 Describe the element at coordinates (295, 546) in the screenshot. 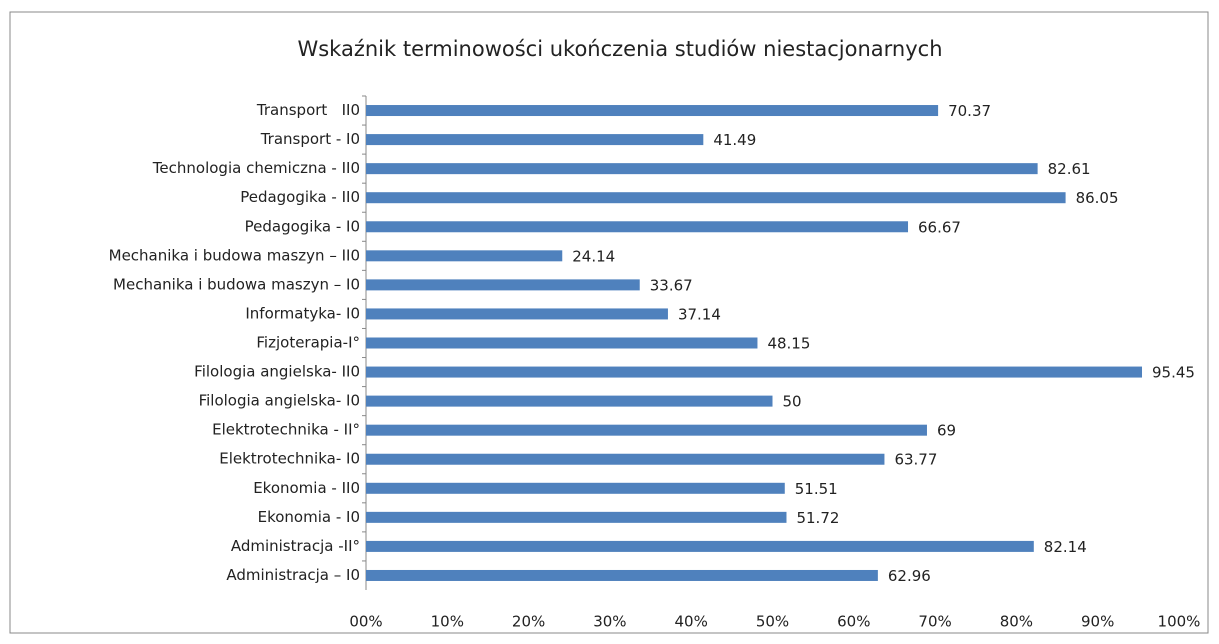

I see `y-tick-label: Administracja -II°` at that location.